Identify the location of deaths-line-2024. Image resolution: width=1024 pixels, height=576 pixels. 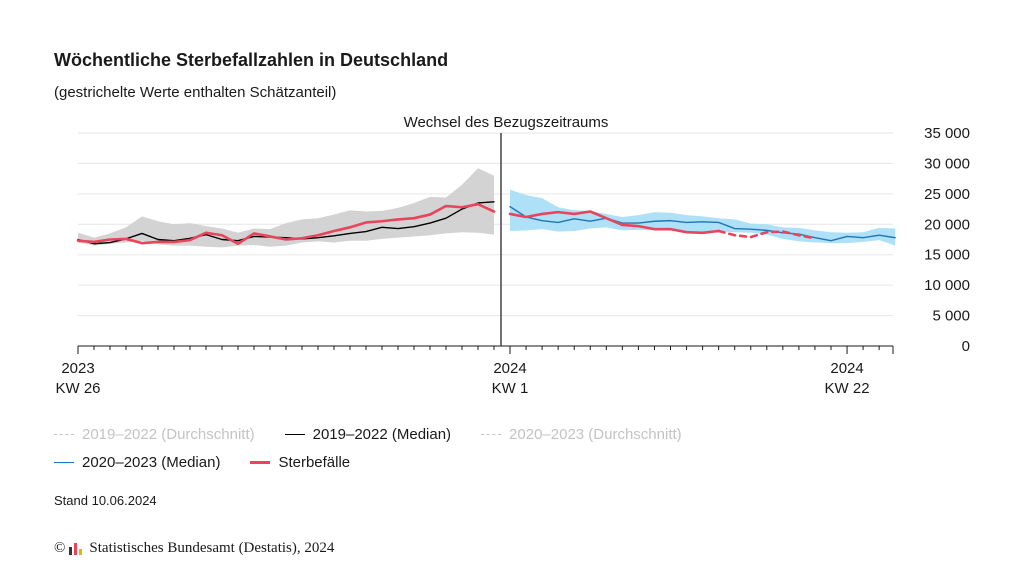
(614, 222).